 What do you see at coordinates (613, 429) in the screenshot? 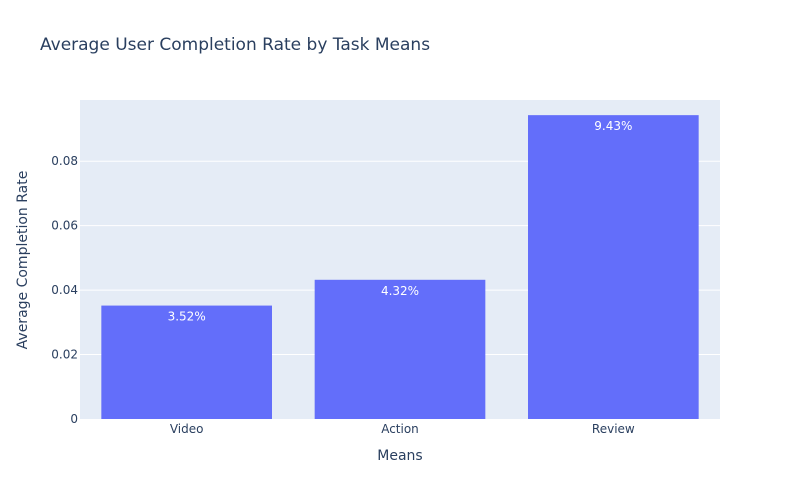
I see `x-tick-label: Review` at bounding box center [613, 429].